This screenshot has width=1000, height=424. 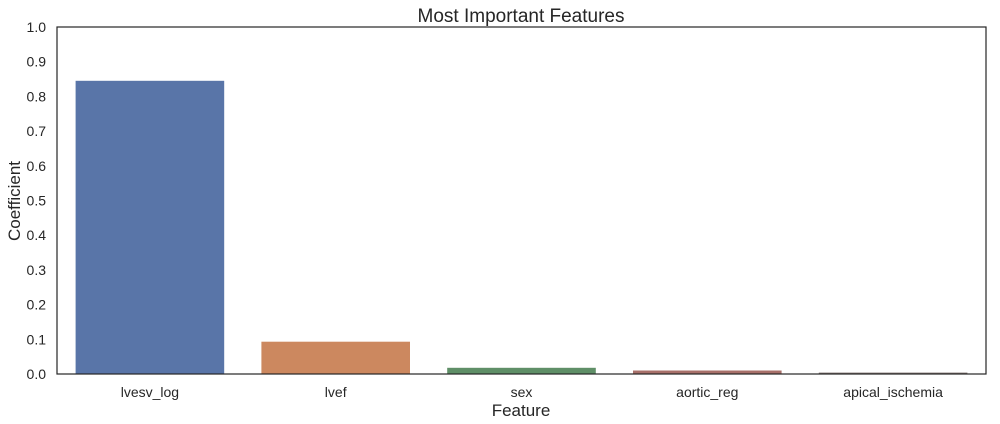 What do you see at coordinates (37, 339) in the screenshot?
I see `y-tick-label: 0.1` at bounding box center [37, 339].